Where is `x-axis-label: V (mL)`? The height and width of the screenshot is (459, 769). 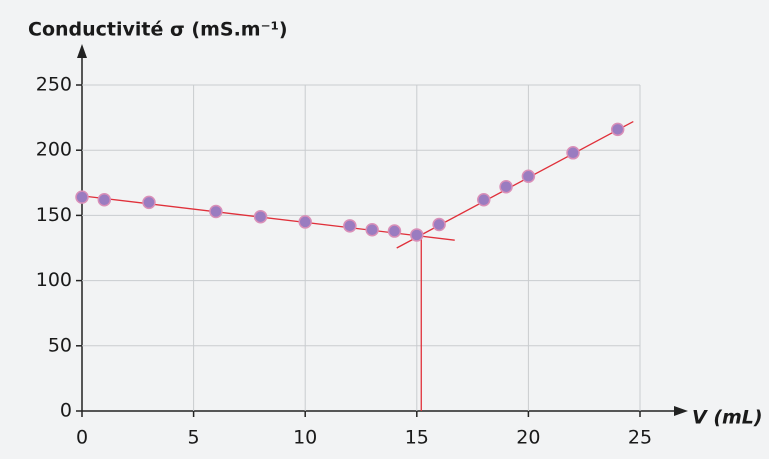 x-axis-label: V (mL) is located at coordinates (727, 418).